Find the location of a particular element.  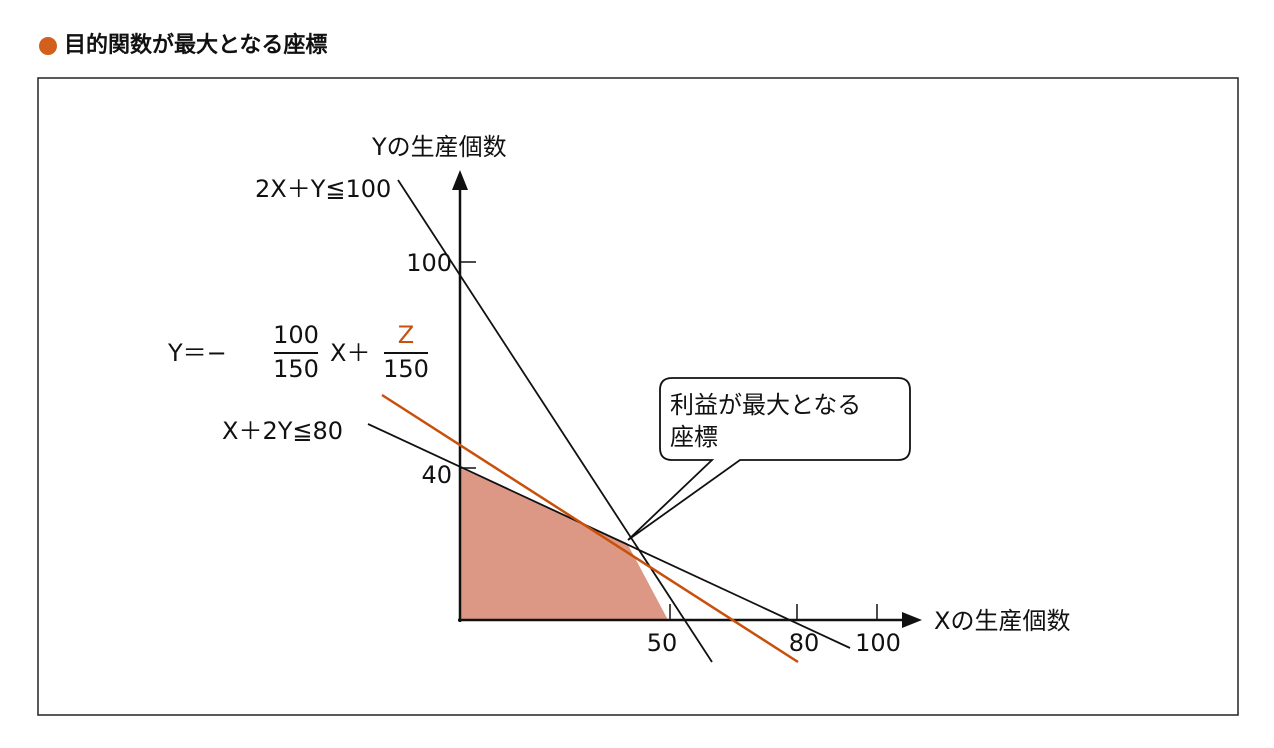

equation-prefix: Y＝− is located at coordinates (197, 353).